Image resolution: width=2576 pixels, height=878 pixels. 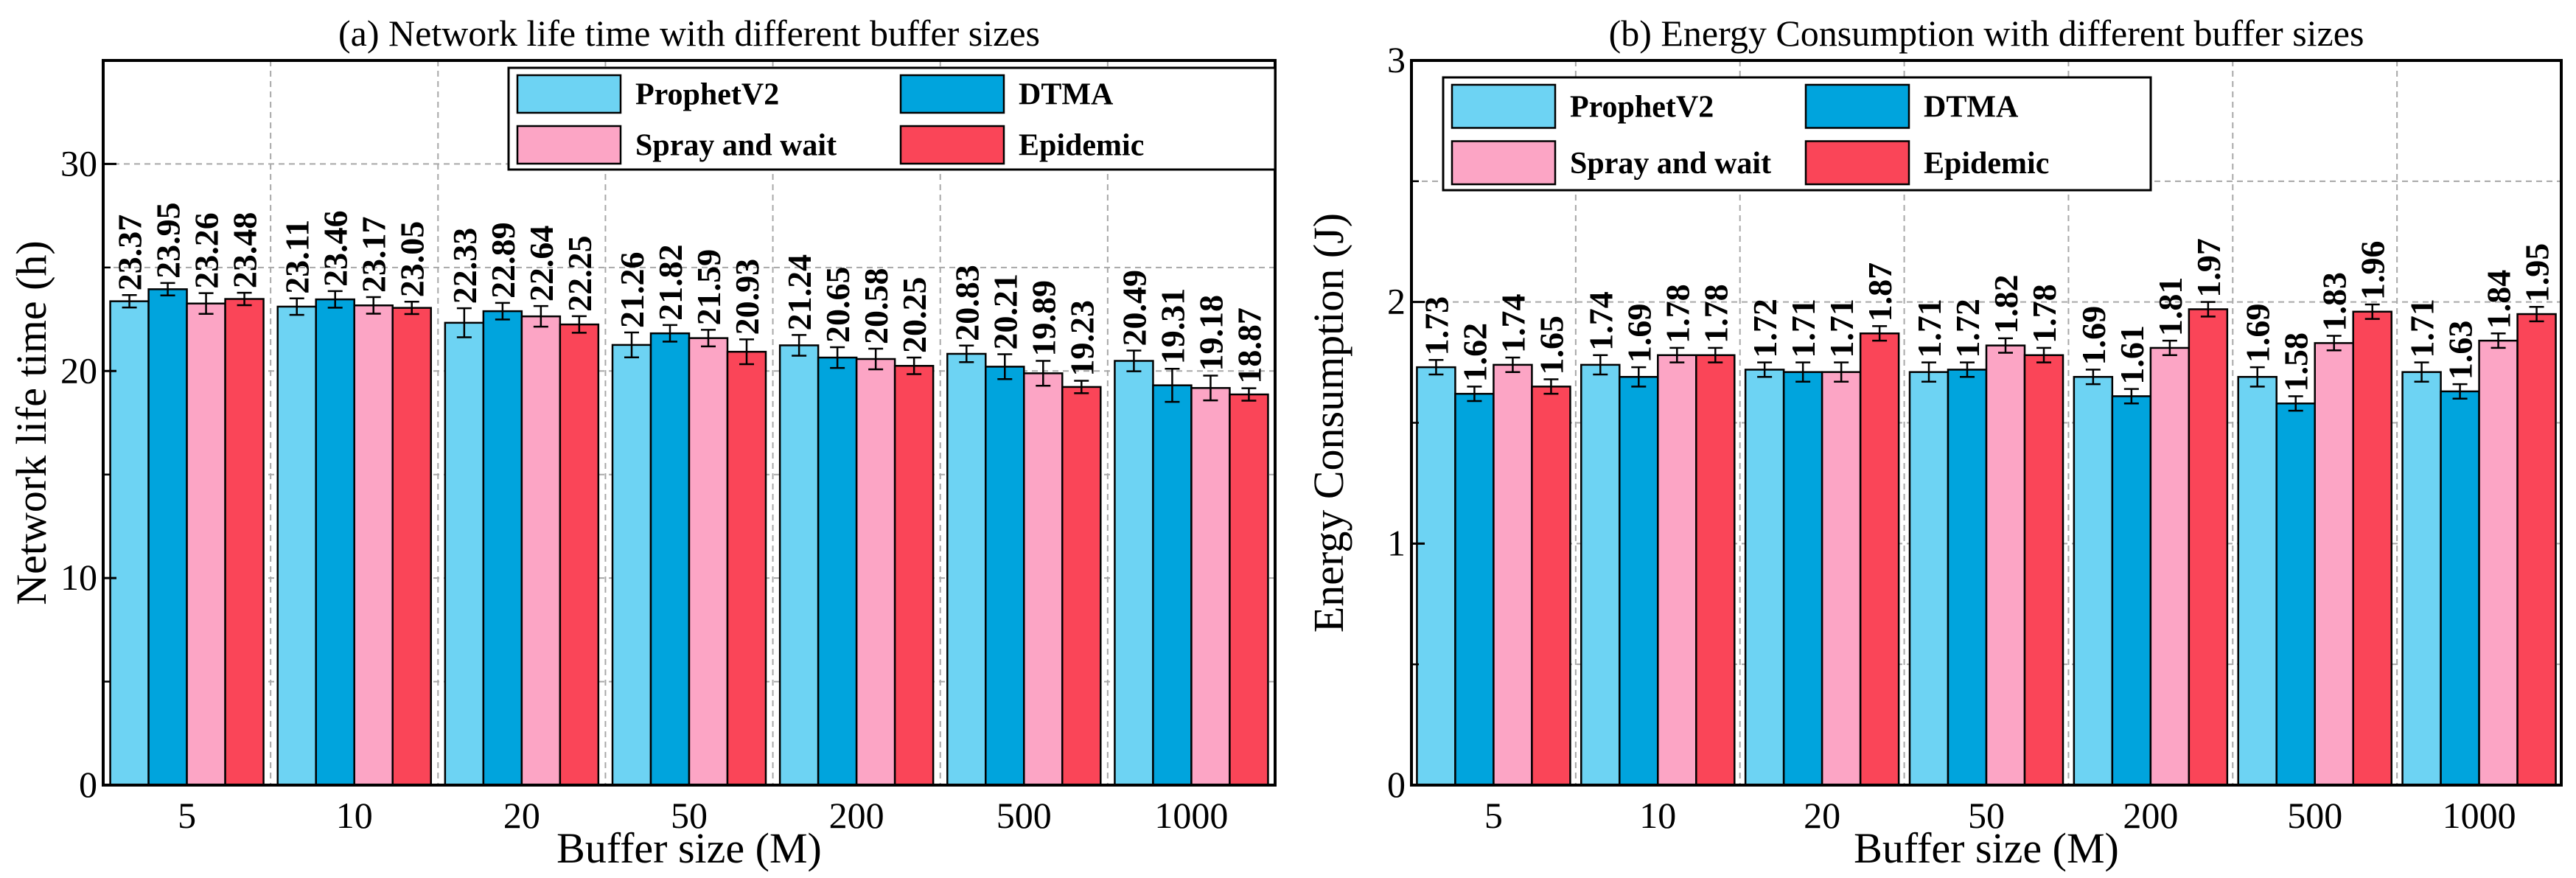 What do you see at coordinates (1639, 333) in the screenshot?
I see `data-label-dtma-10: 1.69` at bounding box center [1639, 333].